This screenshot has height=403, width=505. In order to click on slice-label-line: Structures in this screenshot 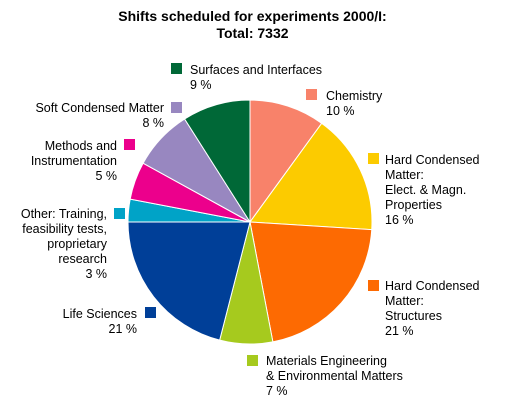, I will do `click(413, 316)`.